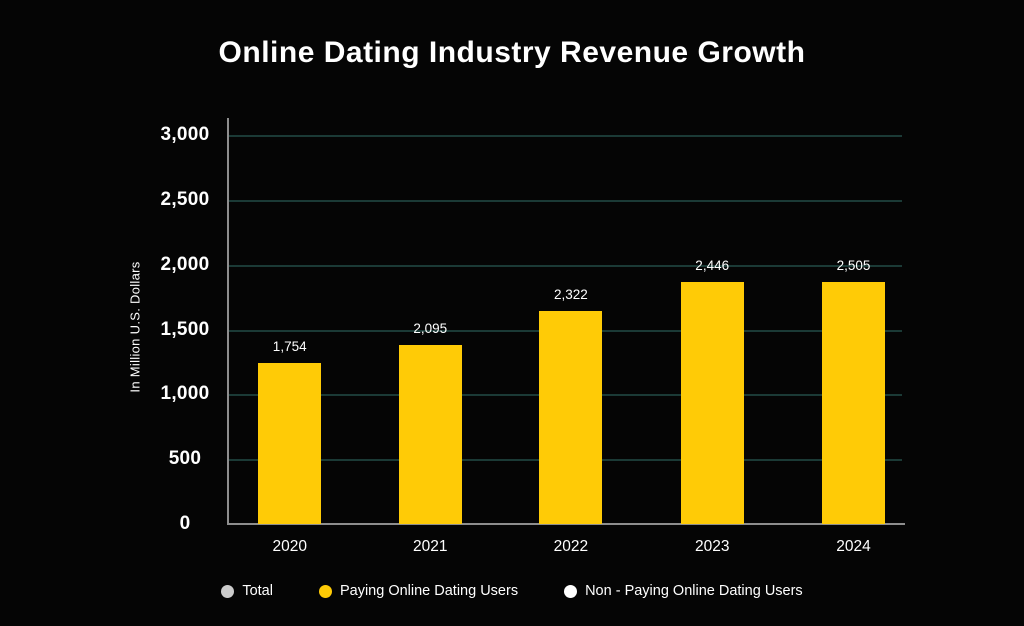 This screenshot has width=1024, height=626. I want to click on x-axis-labels: 2020 2021 2022 2023 2024, so click(565, 548).